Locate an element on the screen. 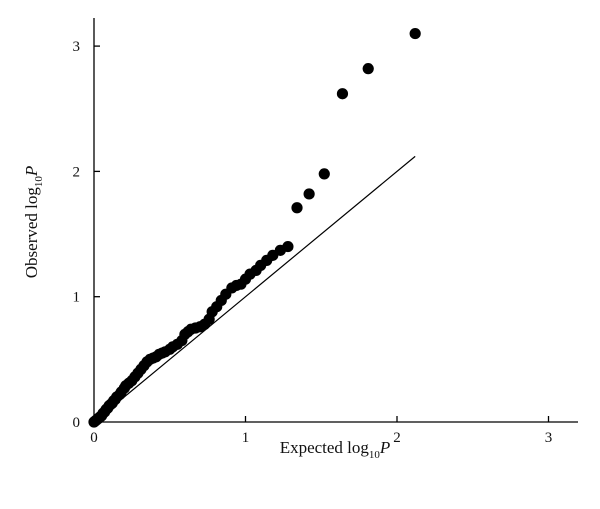 The height and width of the screenshot is (509, 600). y-tick-label: 2 is located at coordinates (77, 172).